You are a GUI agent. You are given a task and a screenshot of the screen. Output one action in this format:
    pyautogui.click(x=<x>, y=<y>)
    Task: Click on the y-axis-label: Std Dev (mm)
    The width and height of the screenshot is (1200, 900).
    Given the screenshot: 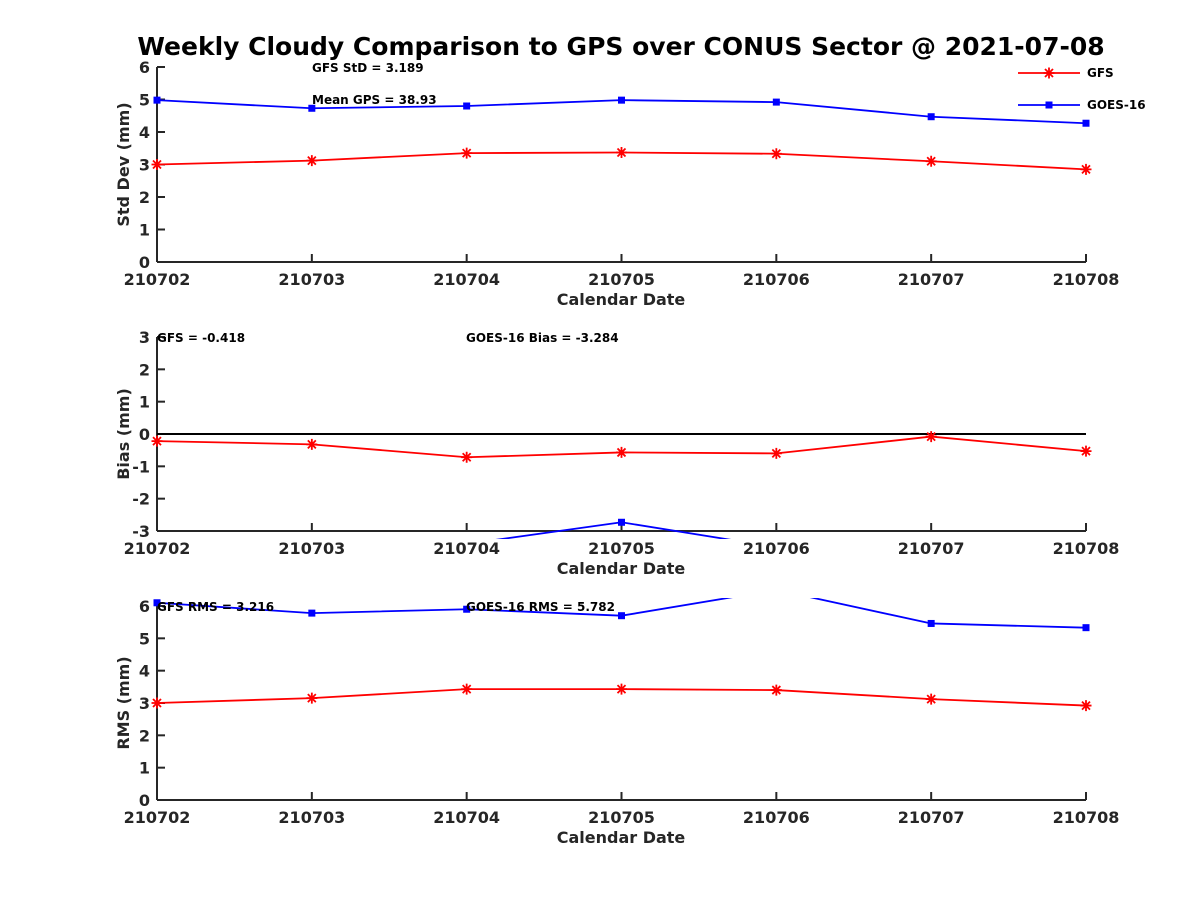 What is the action you would take?
    pyautogui.click(x=123, y=164)
    